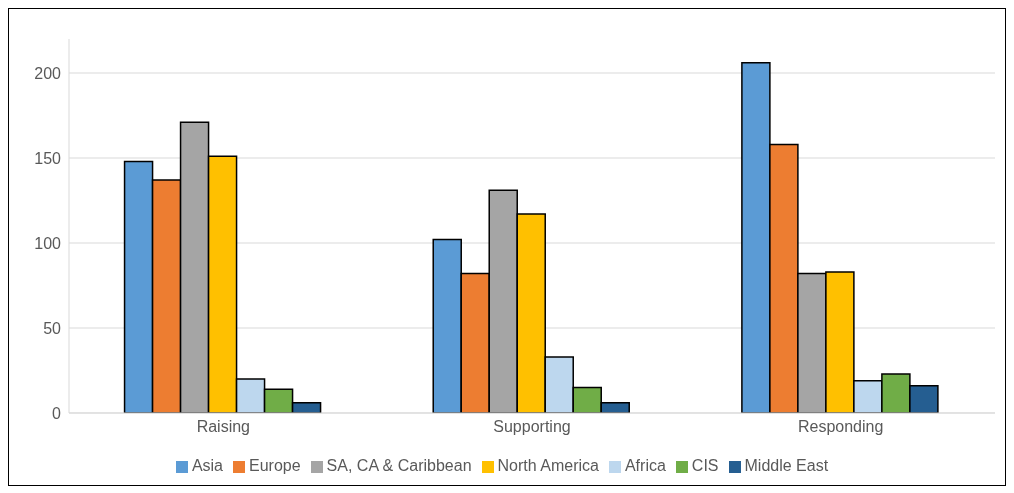 Image resolution: width=1014 pixels, height=493 pixels. I want to click on y-tick-label: 50, so click(52, 328).